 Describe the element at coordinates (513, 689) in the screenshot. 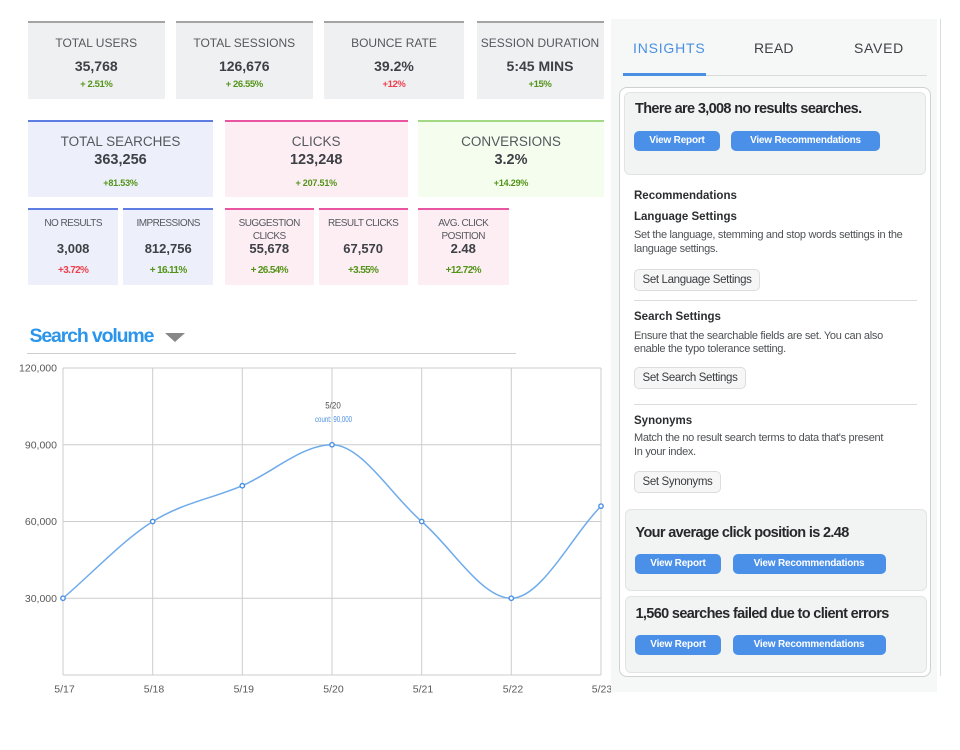

I see `svg-text: 5/22` at that location.